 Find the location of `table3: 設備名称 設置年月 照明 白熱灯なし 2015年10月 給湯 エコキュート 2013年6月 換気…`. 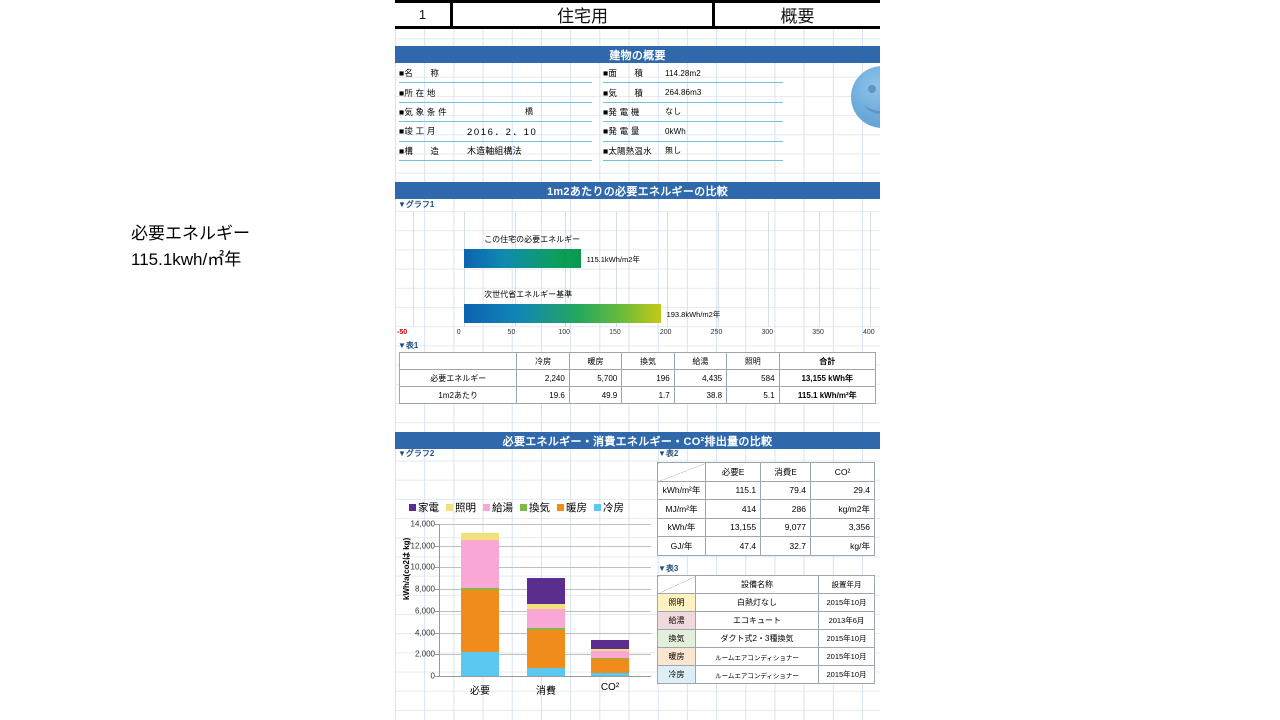

table3: 設備名称 設置年月 照明 白熱灯なし 2015年10月 給湯 エコキュート 2013年6月 換気… is located at coordinates (766, 629).